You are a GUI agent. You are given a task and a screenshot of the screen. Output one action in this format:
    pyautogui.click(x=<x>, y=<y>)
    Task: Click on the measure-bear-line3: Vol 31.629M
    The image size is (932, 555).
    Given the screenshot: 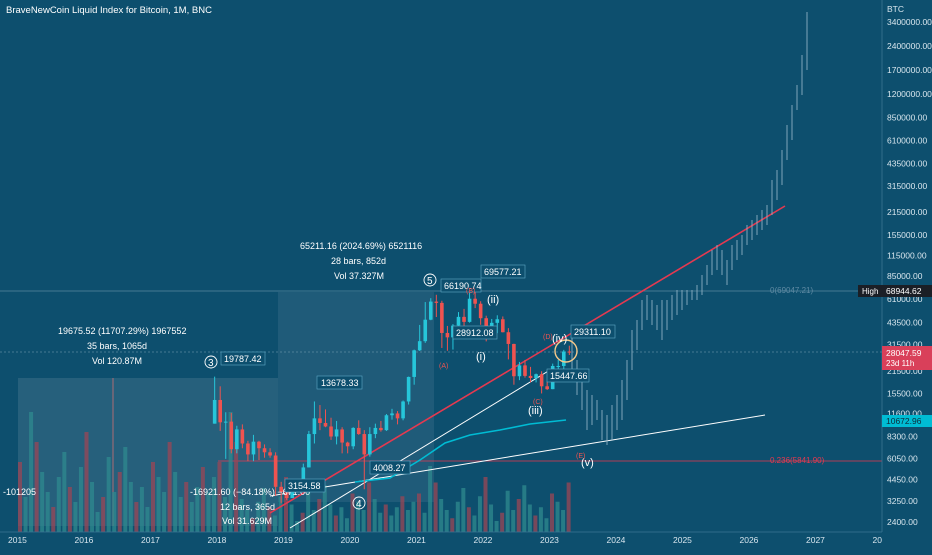 What is the action you would take?
    pyautogui.click(x=247, y=521)
    